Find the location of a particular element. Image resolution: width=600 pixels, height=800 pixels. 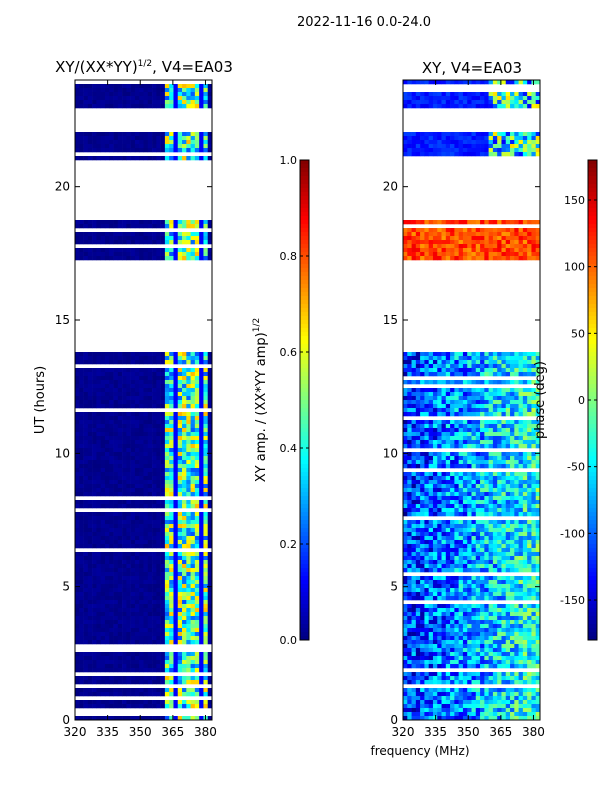

colorbar-segment is located at coordinates (304, 334).